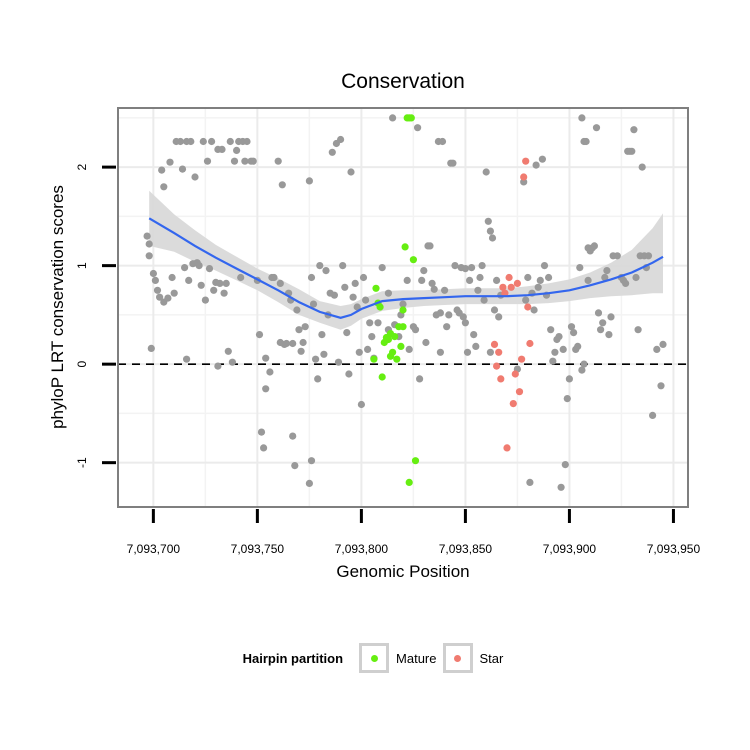 Image resolution: width=750 pixels, height=750 pixels. What do you see at coordinates (398, 658) in the screenshot?
I see `legend-item-mature: Mature` at bounding box center [398, 658].